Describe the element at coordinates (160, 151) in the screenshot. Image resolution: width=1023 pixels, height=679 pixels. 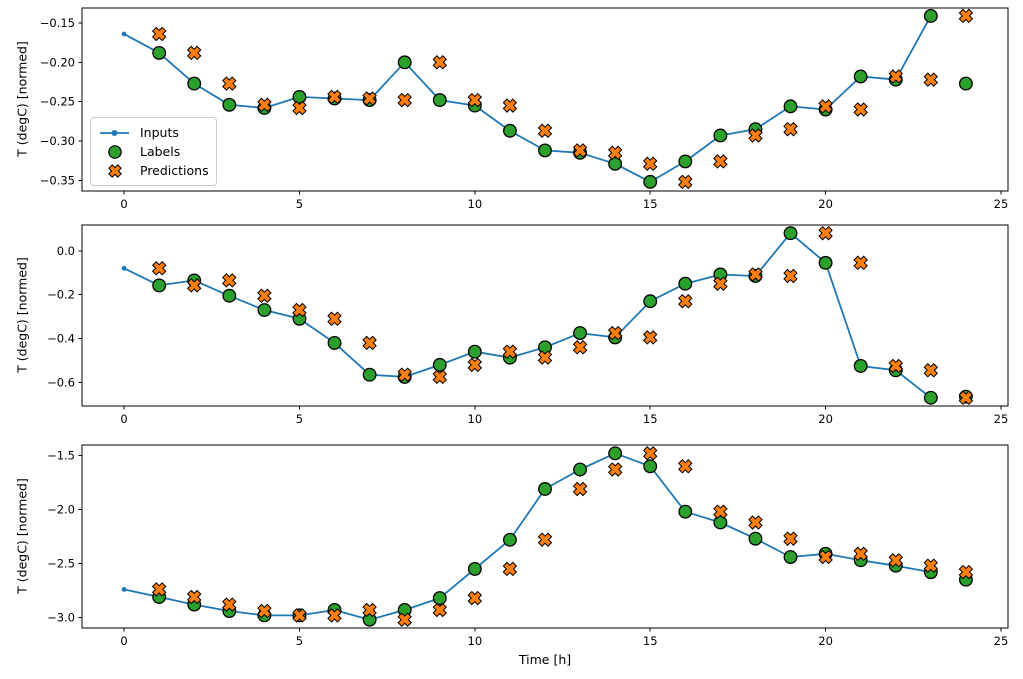
I see `legend-label-labels: Labels` at that location.